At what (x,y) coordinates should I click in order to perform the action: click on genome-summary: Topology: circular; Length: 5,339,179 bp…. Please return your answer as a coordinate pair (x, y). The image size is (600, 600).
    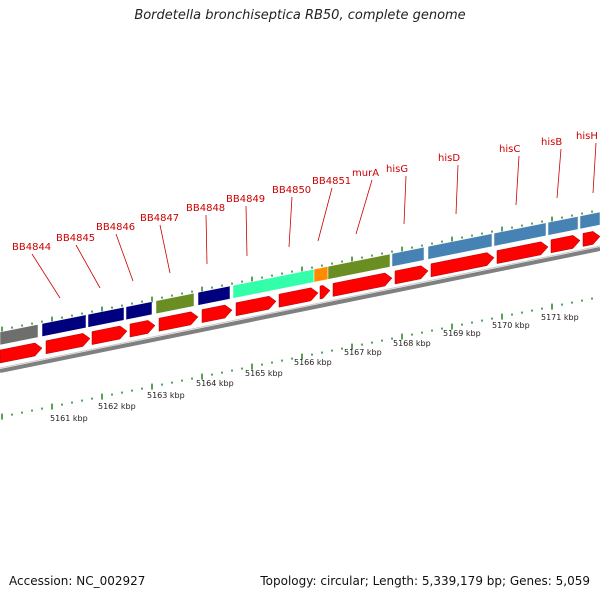
    Looking at the image, I should click on (425, 581).